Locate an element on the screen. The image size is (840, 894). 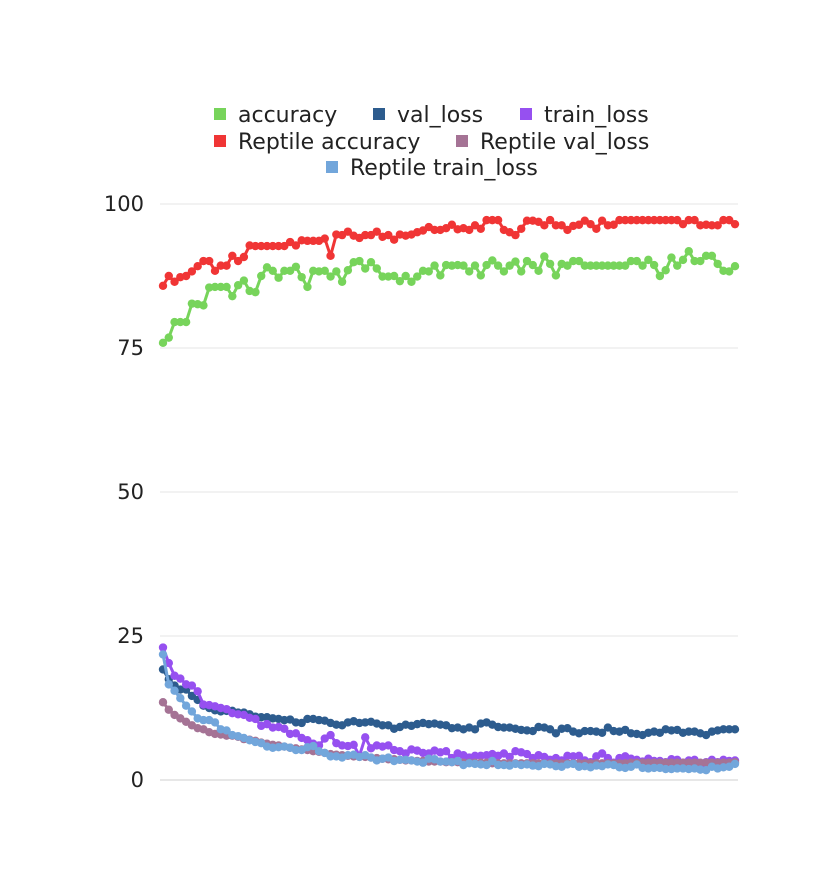
y-axis: 100 75 50 25 0 is located at coordinates (124, 492).